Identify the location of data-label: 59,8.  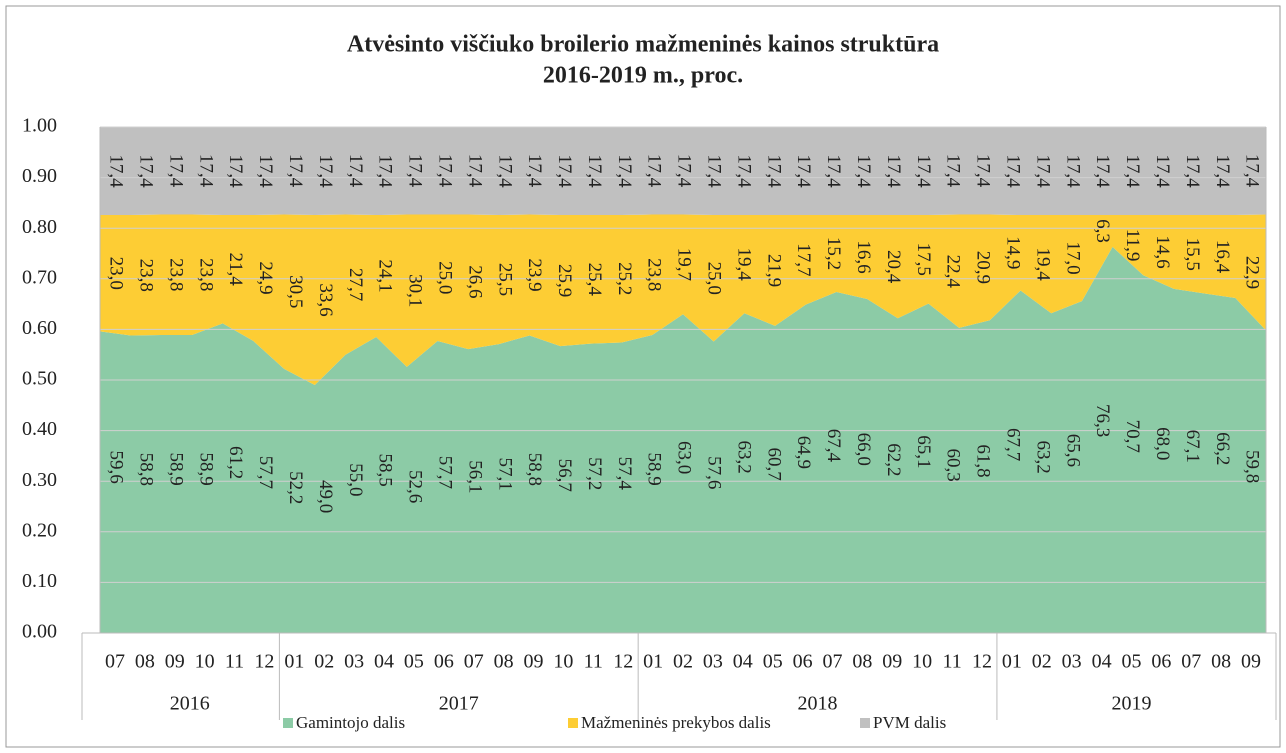
(1252, 466).